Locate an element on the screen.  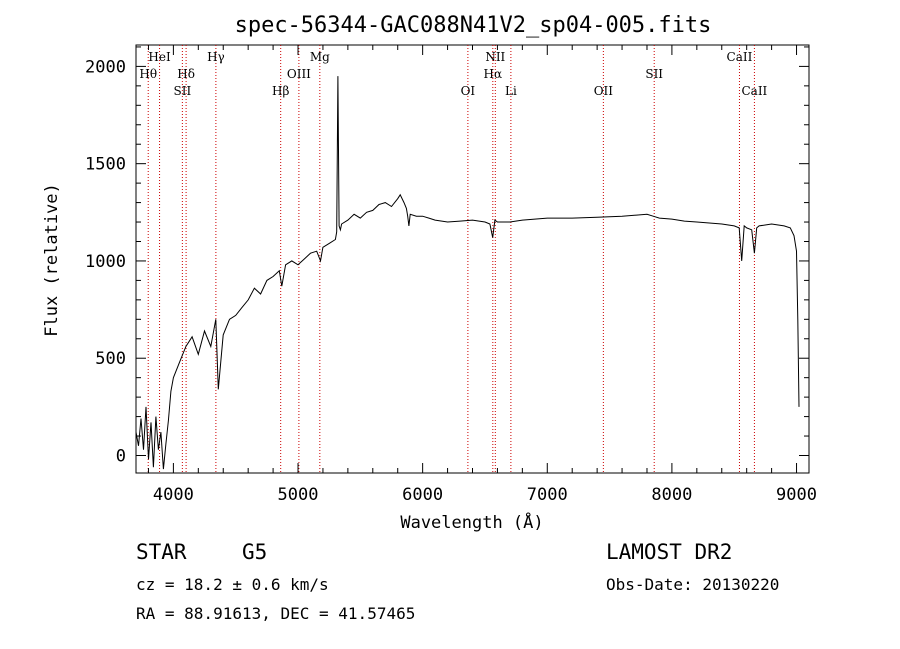
y-tick-label: 2000 is located at coordinates (105, 67).